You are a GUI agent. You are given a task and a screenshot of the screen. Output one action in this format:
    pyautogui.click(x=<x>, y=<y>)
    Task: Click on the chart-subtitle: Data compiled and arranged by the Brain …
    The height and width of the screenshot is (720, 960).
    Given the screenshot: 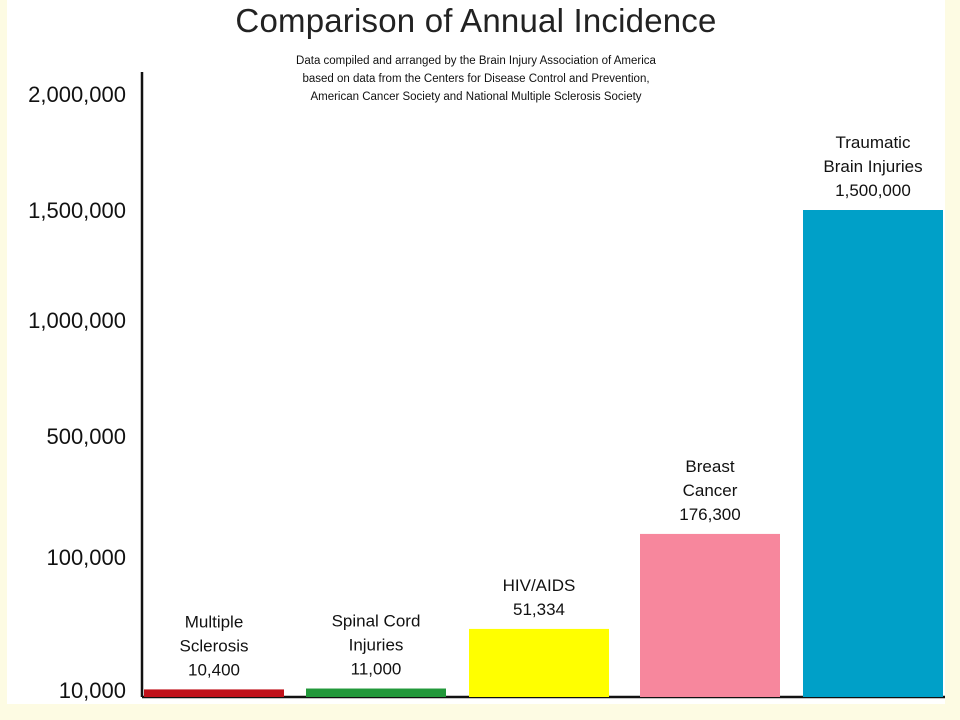 What is the action you would take?
    pyautogui.click(x=476, y=79)
    